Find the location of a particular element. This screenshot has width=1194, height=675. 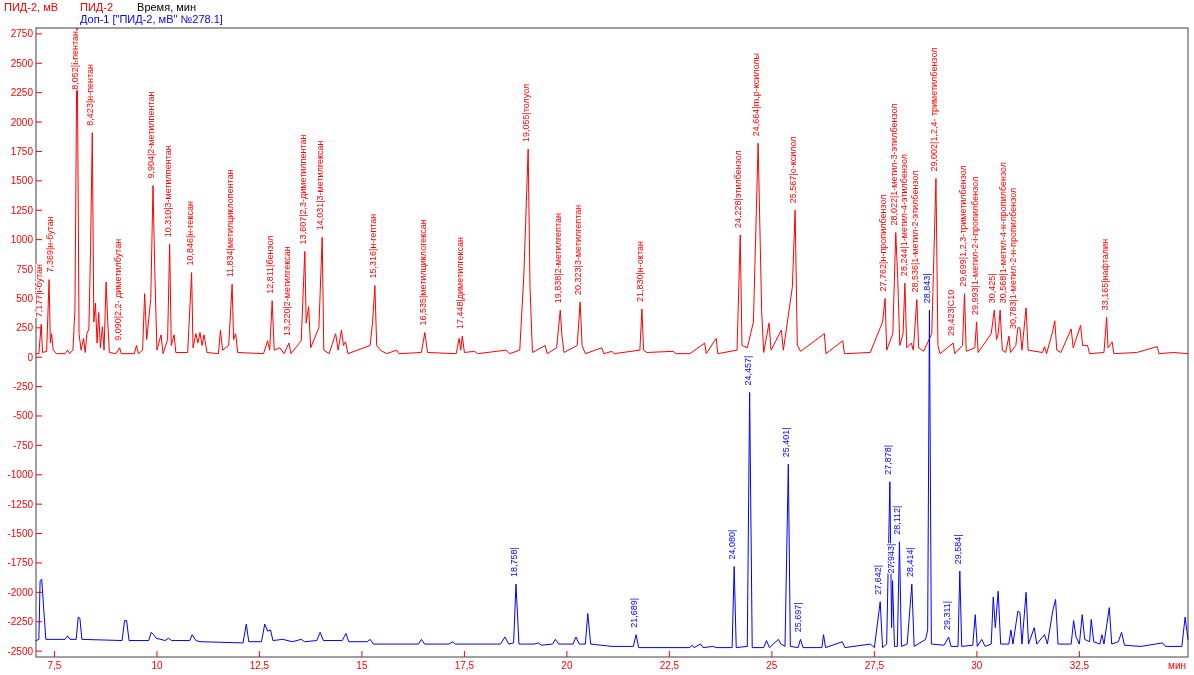

y-tick-label: 2250 is located at coordinates (22, 93).